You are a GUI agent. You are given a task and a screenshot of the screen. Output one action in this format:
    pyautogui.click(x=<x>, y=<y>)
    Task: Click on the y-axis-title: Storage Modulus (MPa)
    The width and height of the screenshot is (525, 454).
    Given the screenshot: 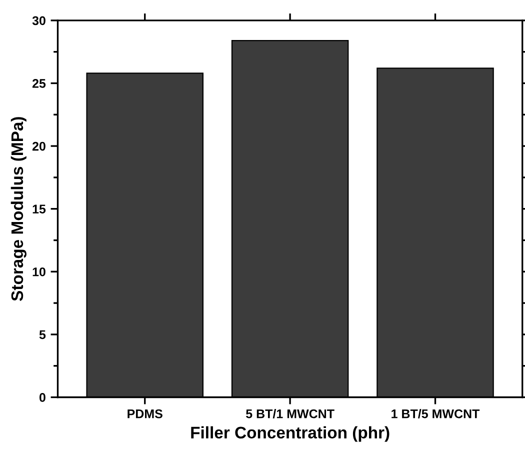 What is the action you would take?
    pyautogui.click(x=18, y=209)
    